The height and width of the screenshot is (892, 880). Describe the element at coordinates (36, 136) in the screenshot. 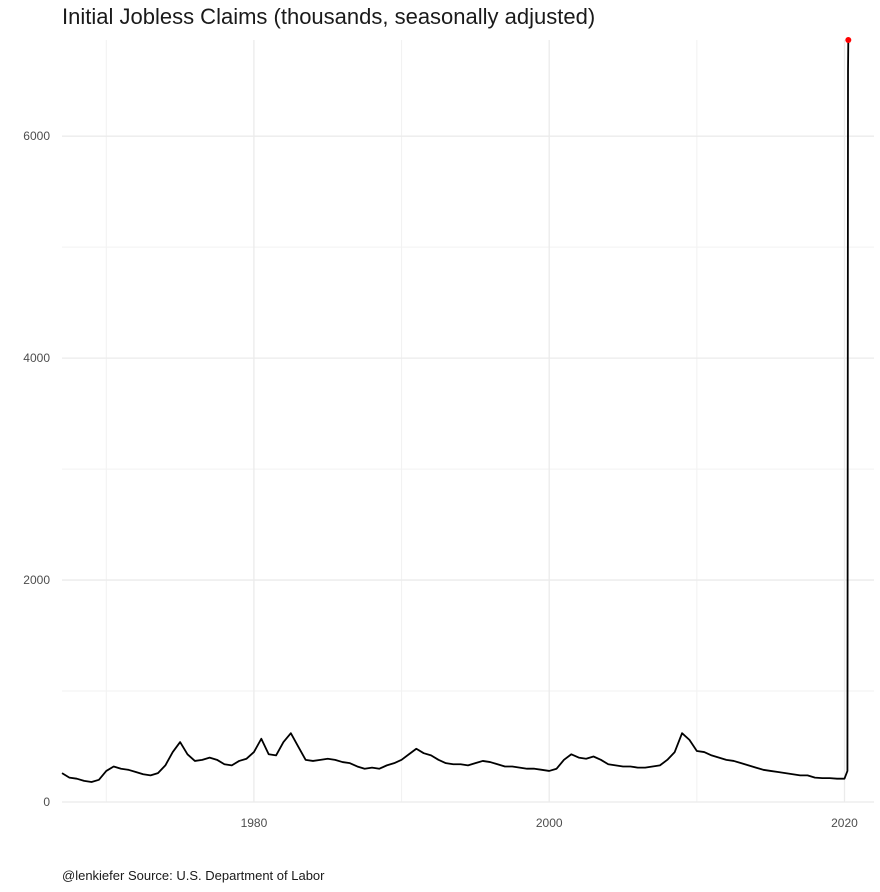

I see `y-tick-label: 6000` at that location.